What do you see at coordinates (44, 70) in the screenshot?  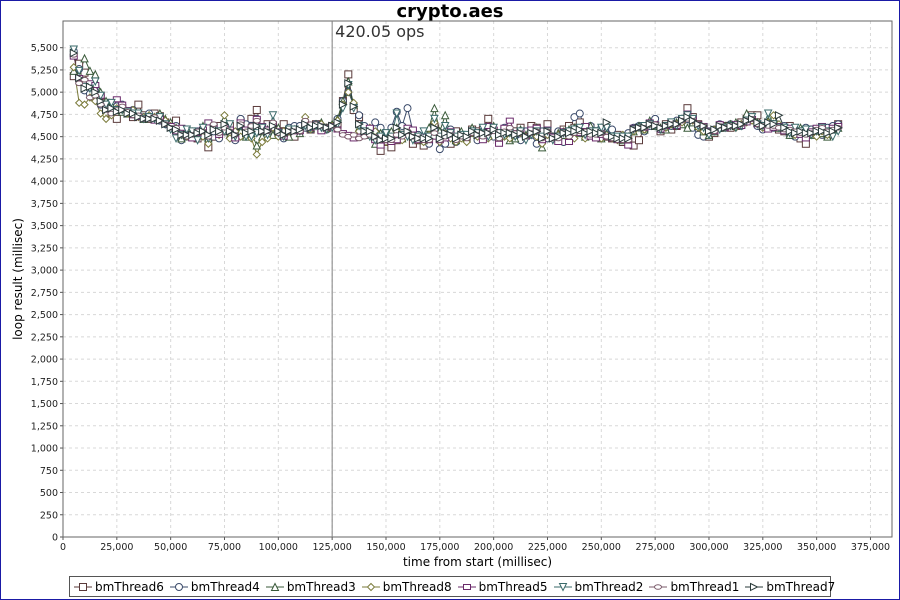 I see `y-tick-label: 5,250` at bounding box center [44, 70].